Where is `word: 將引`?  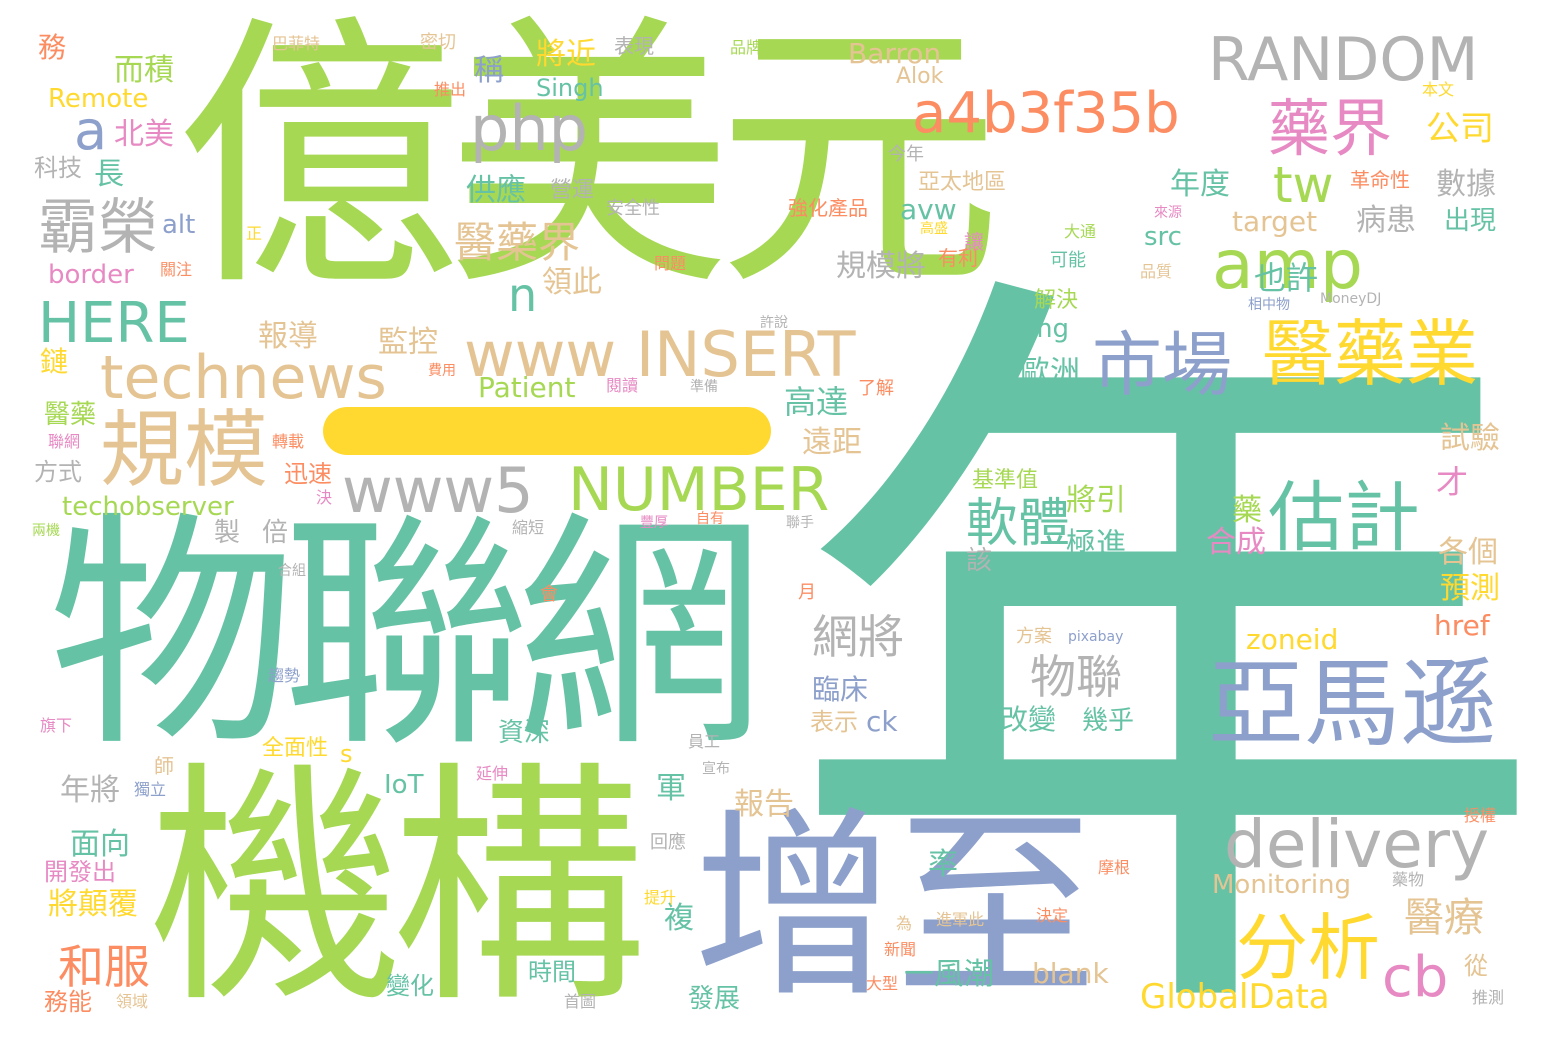 word: 將引 is located at coordinates (1096, 500).